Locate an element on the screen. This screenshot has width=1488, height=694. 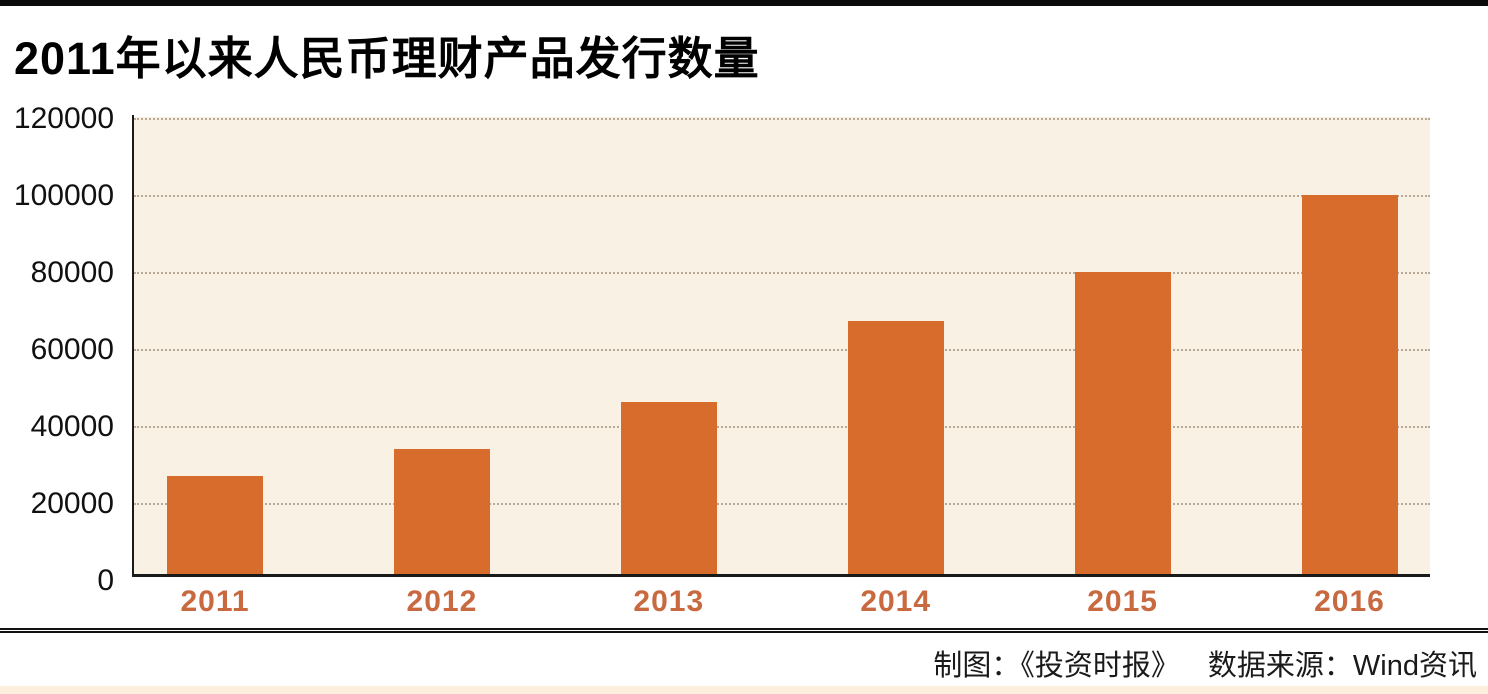
x-axis-line is located at coordinates (781, 575).